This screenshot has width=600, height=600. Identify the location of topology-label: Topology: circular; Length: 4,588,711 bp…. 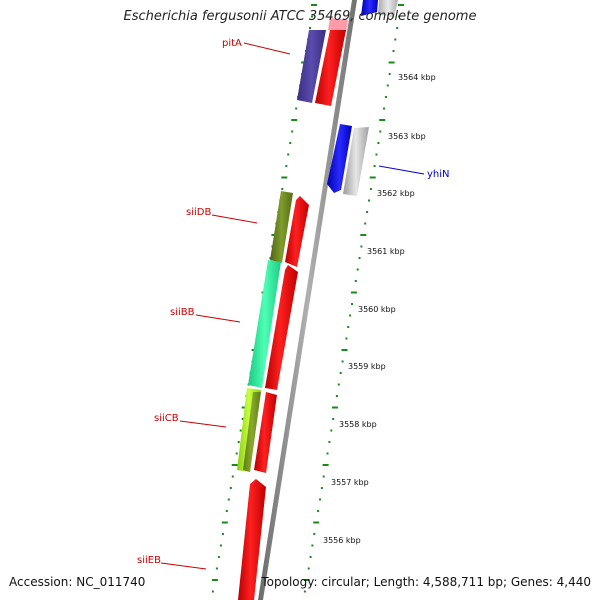
(426, 582).